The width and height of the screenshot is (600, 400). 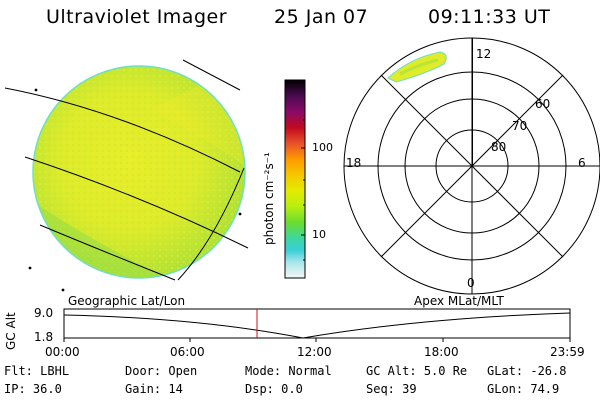 I want to click on polar-label-top: 12, so click(x=484, y=54).